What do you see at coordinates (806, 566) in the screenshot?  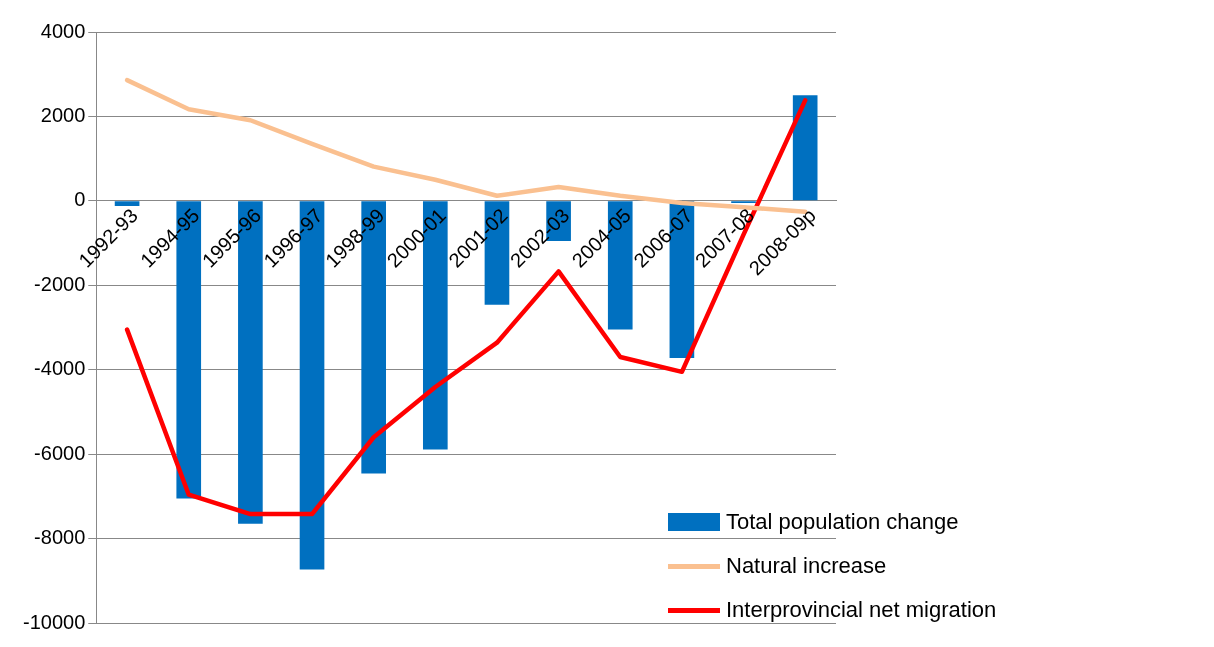 I see `legend-label: Natural increase` at bounding box center [806, 566].